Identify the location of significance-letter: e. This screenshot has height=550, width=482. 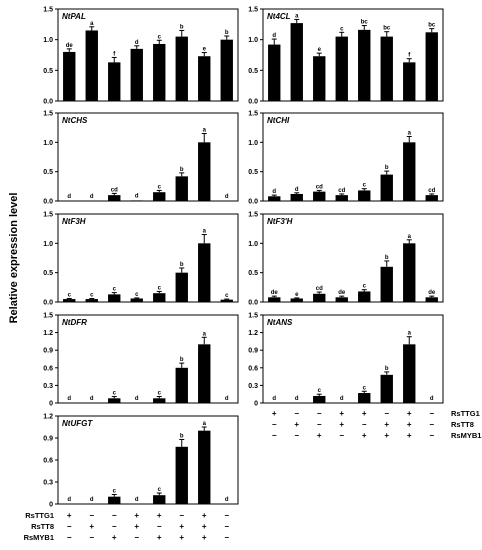
(320, 50).